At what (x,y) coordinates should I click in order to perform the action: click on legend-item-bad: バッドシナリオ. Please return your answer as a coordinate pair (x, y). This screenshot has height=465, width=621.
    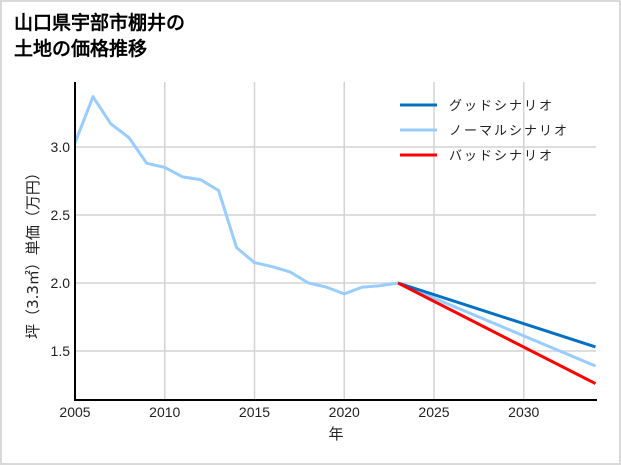
    Looking at the image, I should click on (477, 156).